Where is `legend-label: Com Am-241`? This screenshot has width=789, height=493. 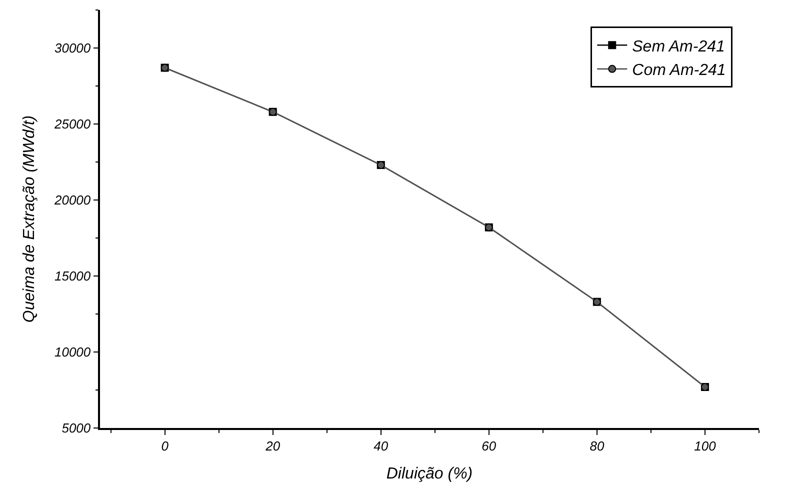 legend-label: Com Am-241 is located at coordinates (679, 71).